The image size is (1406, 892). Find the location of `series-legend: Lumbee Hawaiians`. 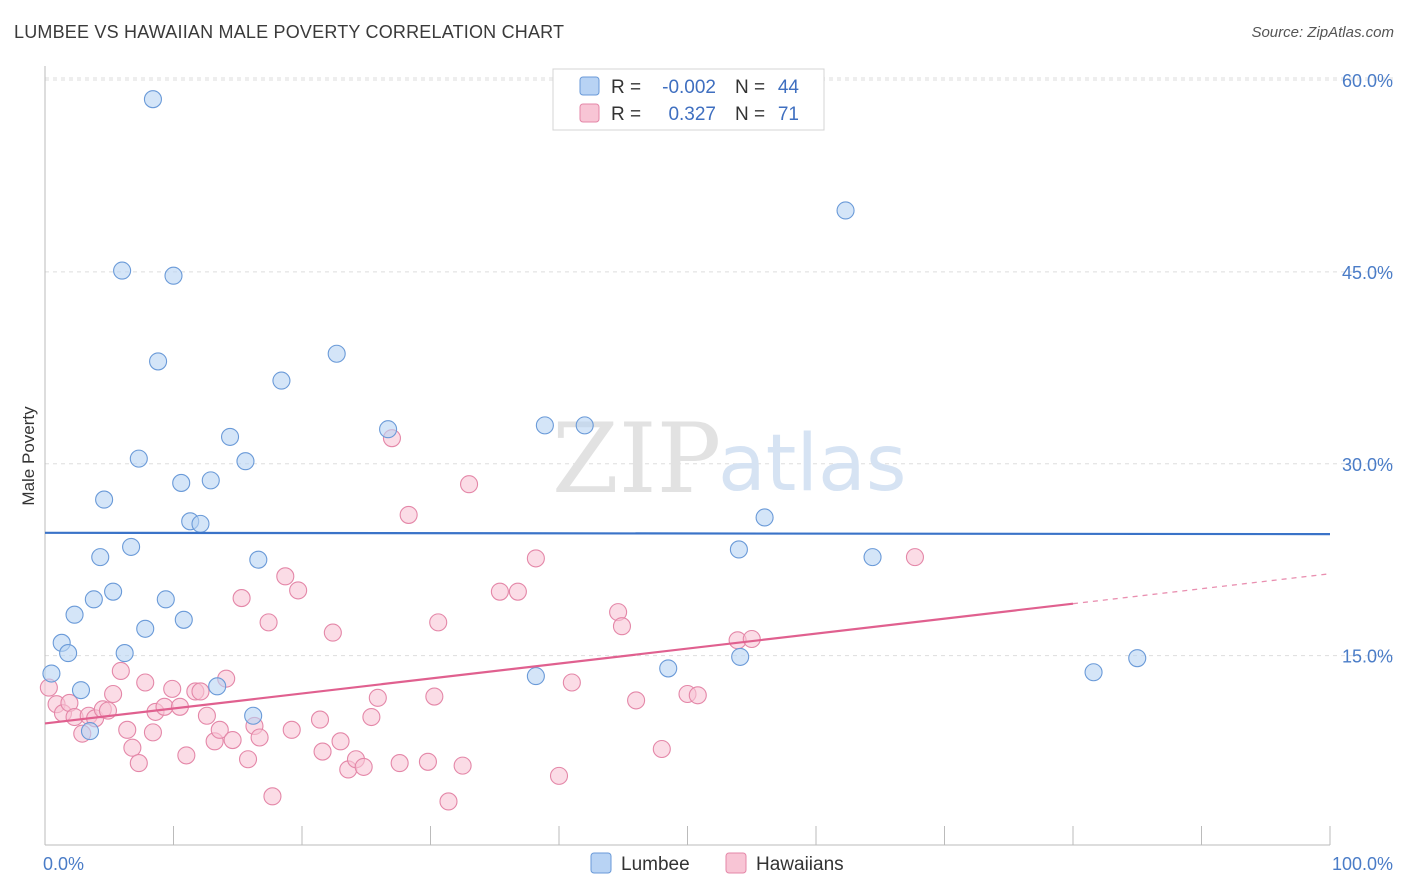

series-legend: Lumbee Hawaiians is located at coordinates (717, 863).